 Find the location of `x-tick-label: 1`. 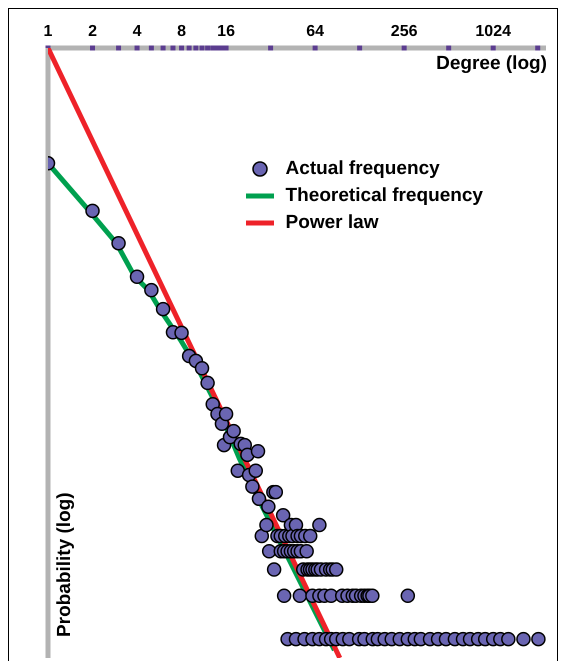

x-tick-label: 1 is located at coordinates (48, 31).